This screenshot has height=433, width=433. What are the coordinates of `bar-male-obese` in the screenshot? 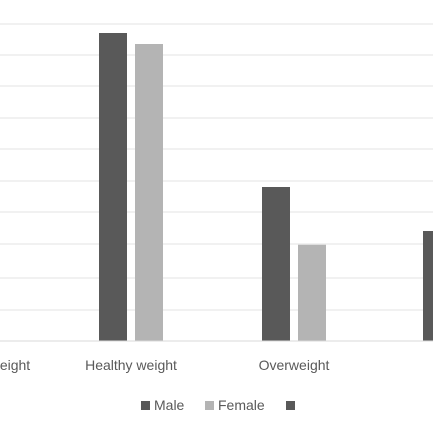 It's located at (428, 286).